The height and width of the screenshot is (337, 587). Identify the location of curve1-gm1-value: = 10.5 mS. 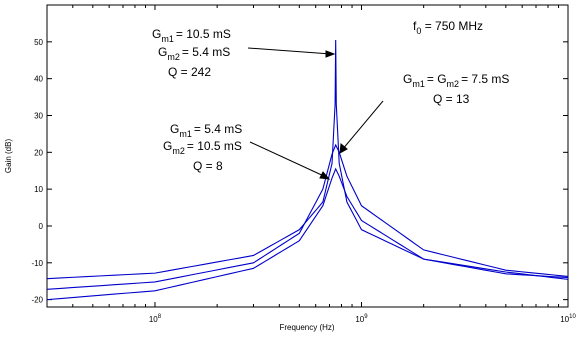
(203, 34).